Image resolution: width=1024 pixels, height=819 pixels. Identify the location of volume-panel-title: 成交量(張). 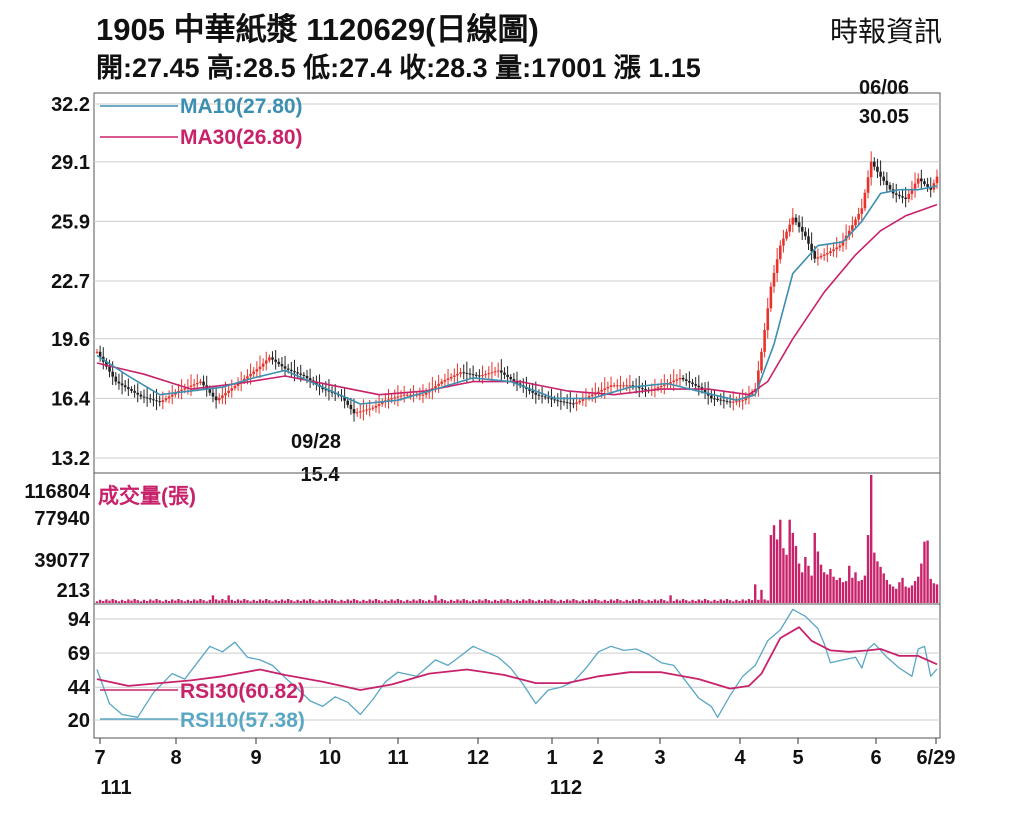
(147, 496).